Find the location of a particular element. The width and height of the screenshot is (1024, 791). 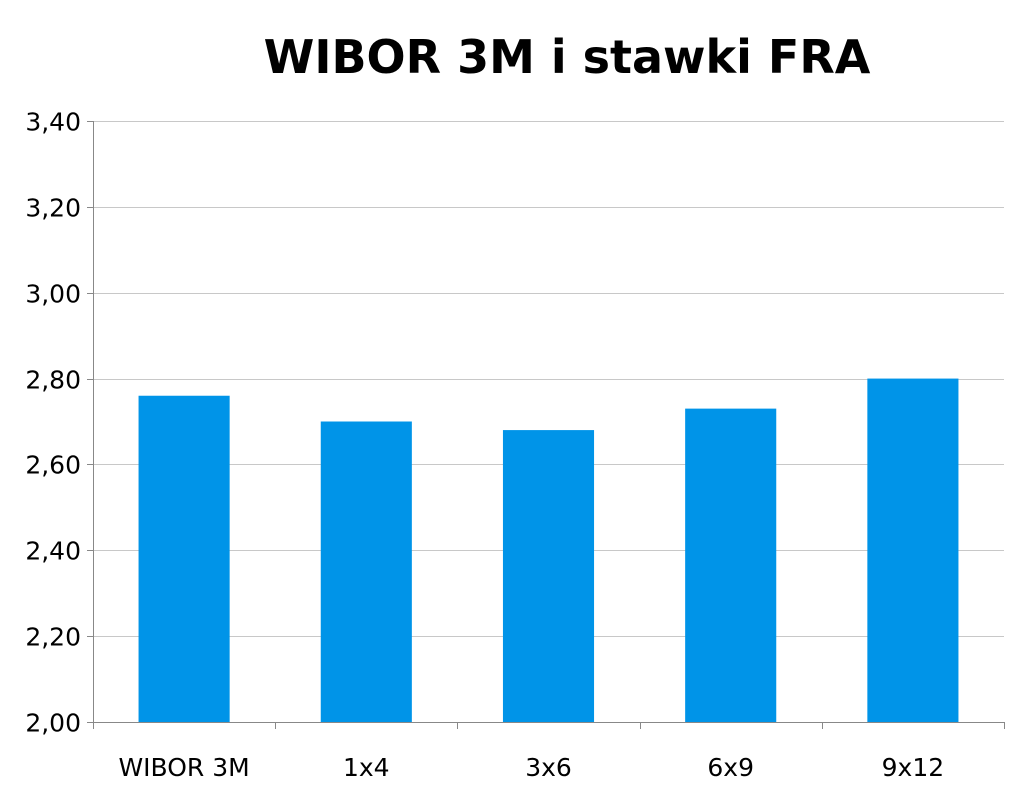

x-tick-label: WIBOR 3M is located at coordinates (183, 767).